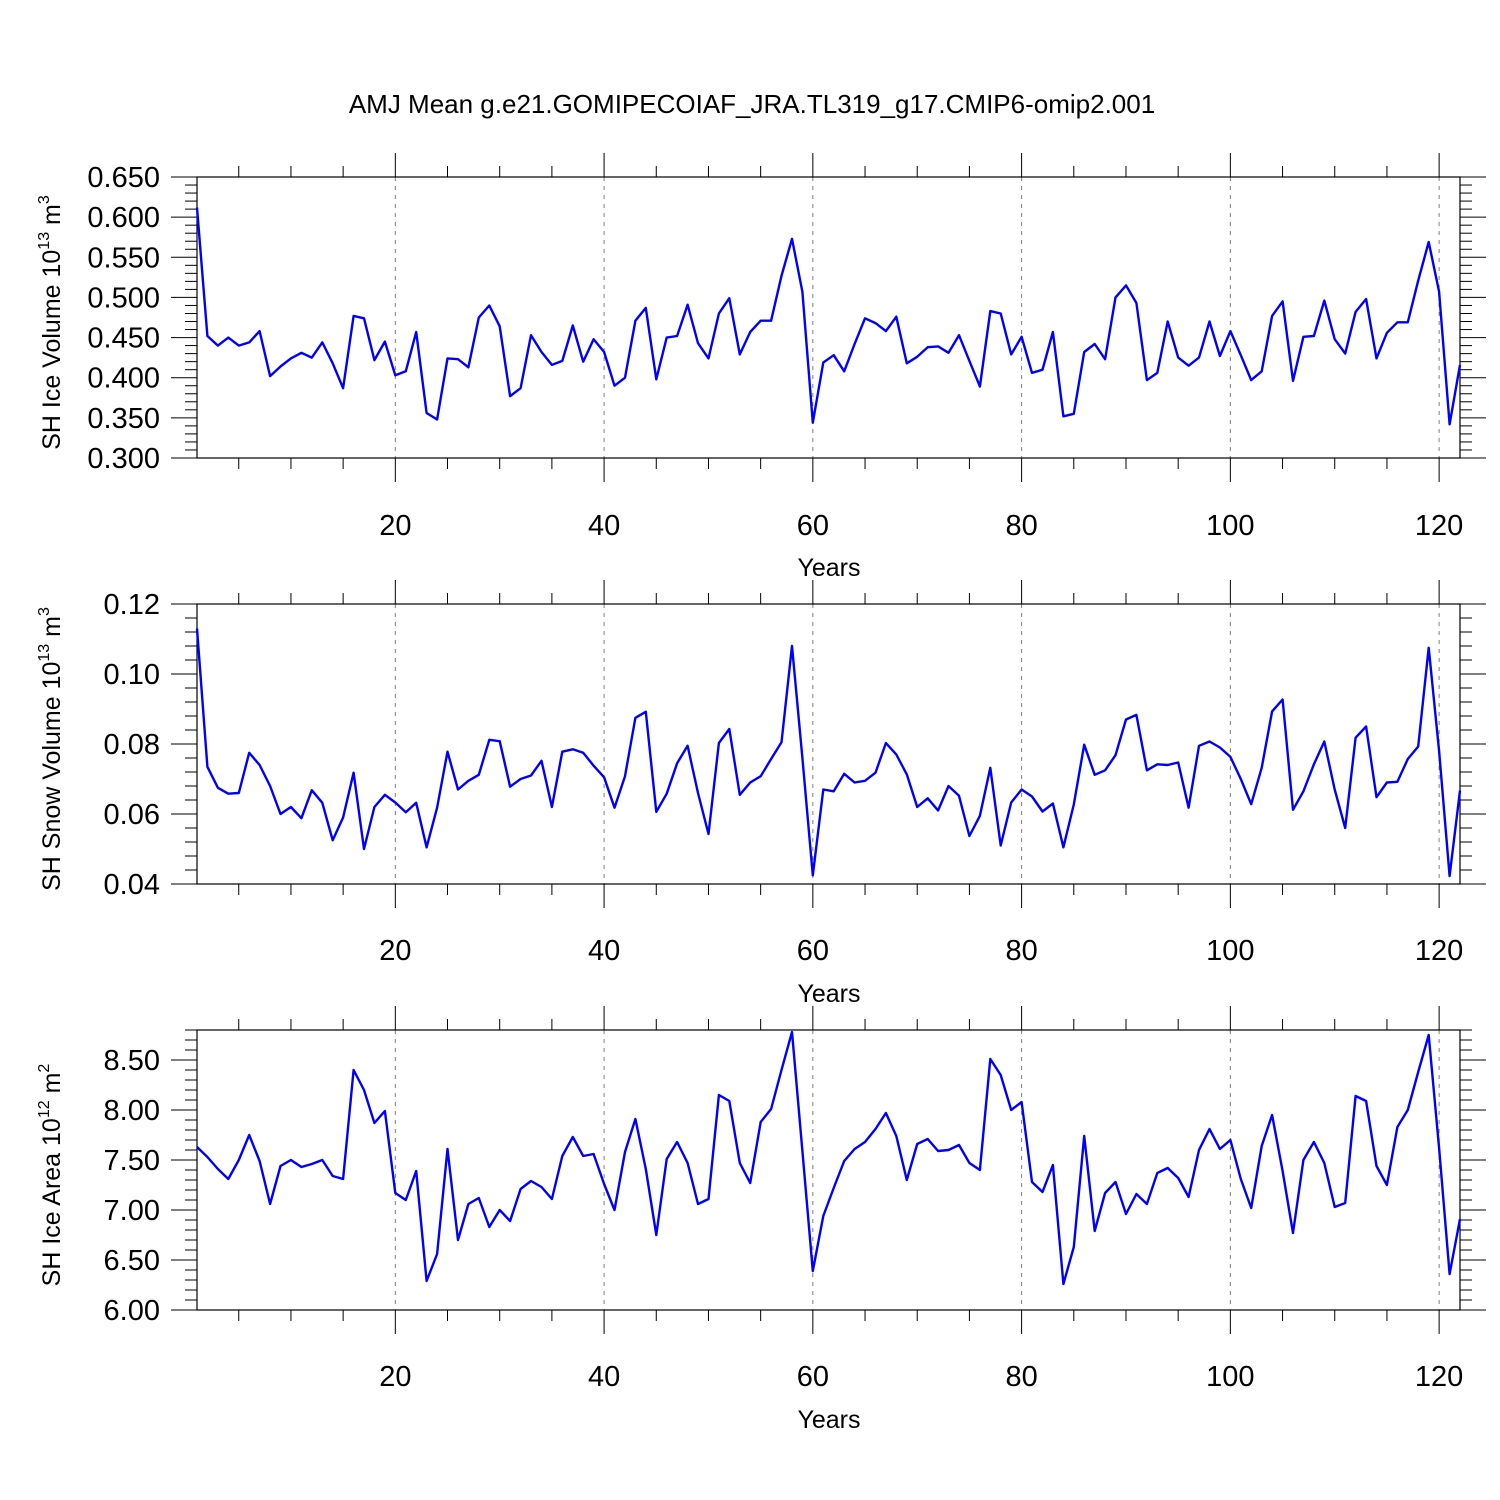 This screenshot has height=1500, width=1500. What do you see at coordinates (132, 885) in the screenshot?
I see `y-tick-label: 0.04` at bounding box center [132, 885].